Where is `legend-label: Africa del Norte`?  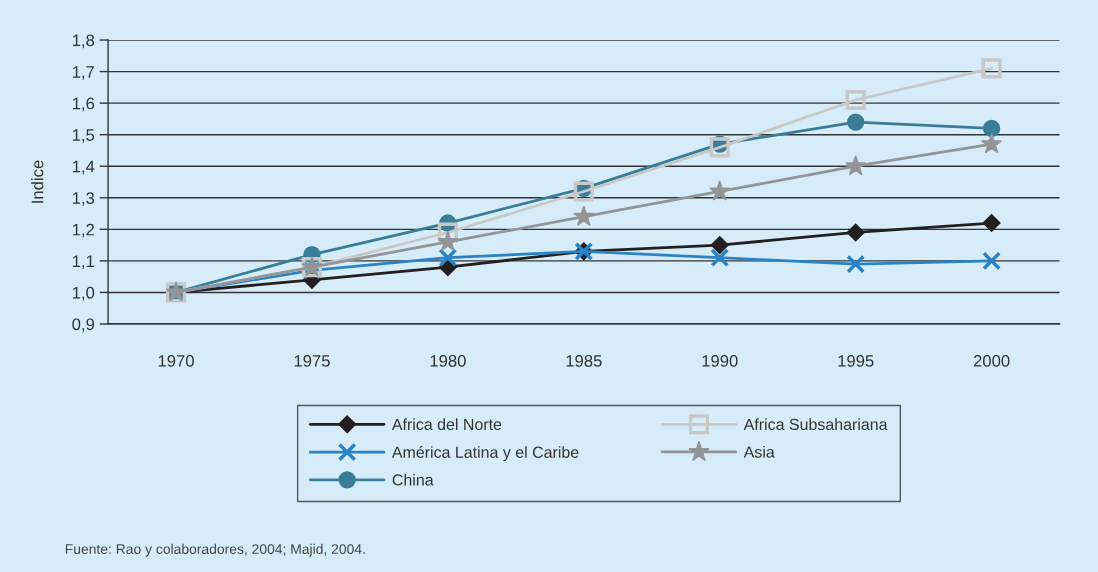
legend-label: Africa del Norte is located at coordinates (446, 424).